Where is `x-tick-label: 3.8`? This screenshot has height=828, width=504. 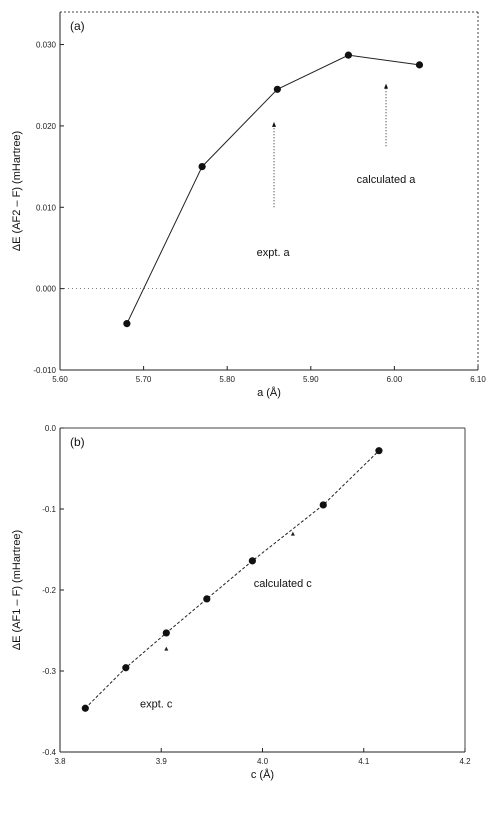 x-tick-label: 3.8 is located at coordinates (60, 761).